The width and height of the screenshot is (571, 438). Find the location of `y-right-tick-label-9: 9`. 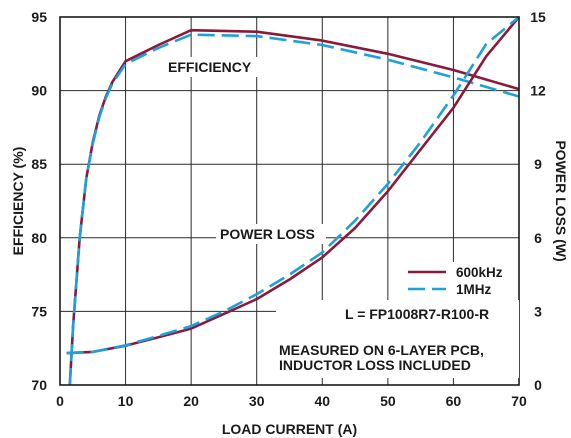

y-right-tick-label-9: 9 is located at coordinates (538, 164).